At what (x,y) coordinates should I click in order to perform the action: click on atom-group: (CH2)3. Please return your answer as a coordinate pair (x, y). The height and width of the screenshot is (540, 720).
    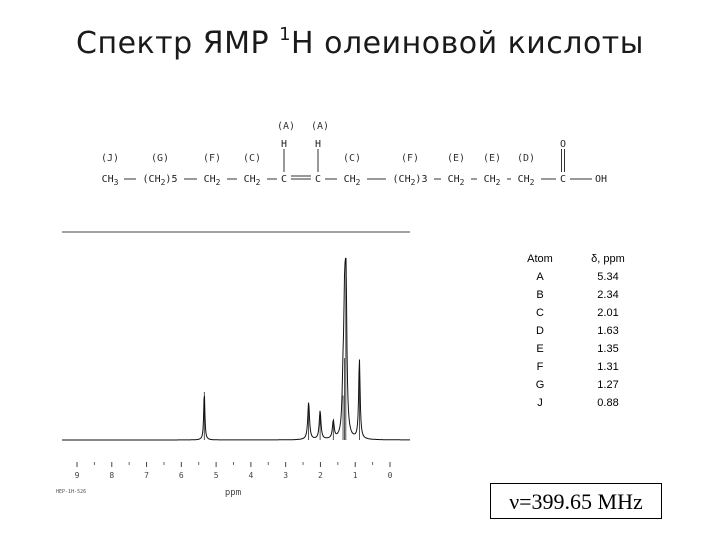
    Looking at the image, I should click on (410, 180).